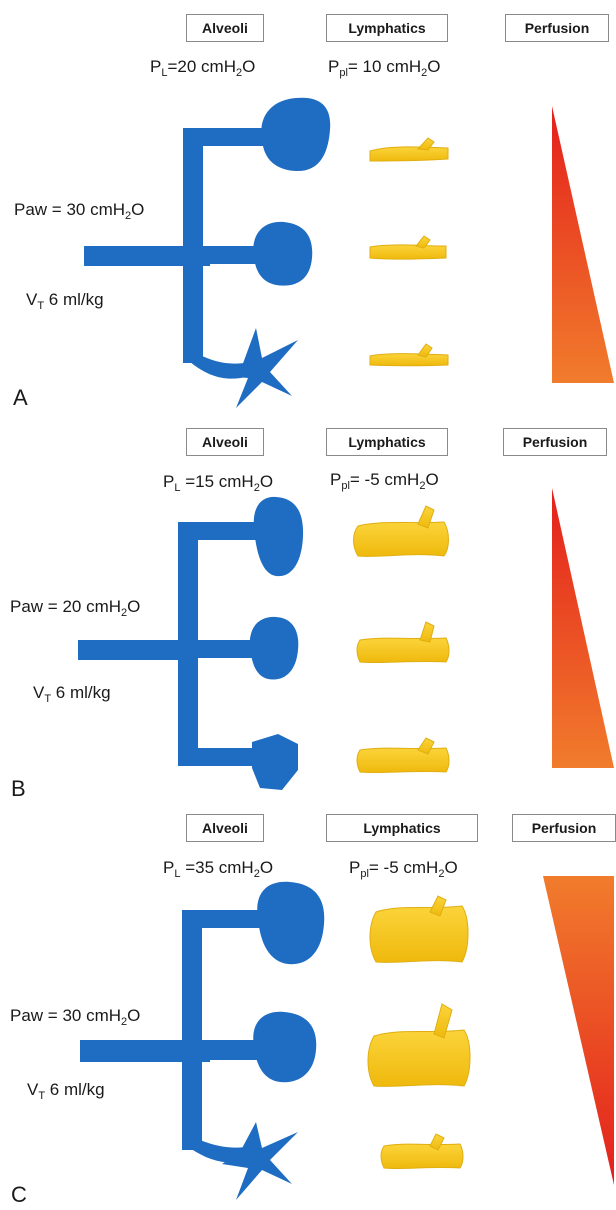  I want to click on paw-label-a: Paw = 30 cmH2O, so click(79, 211).